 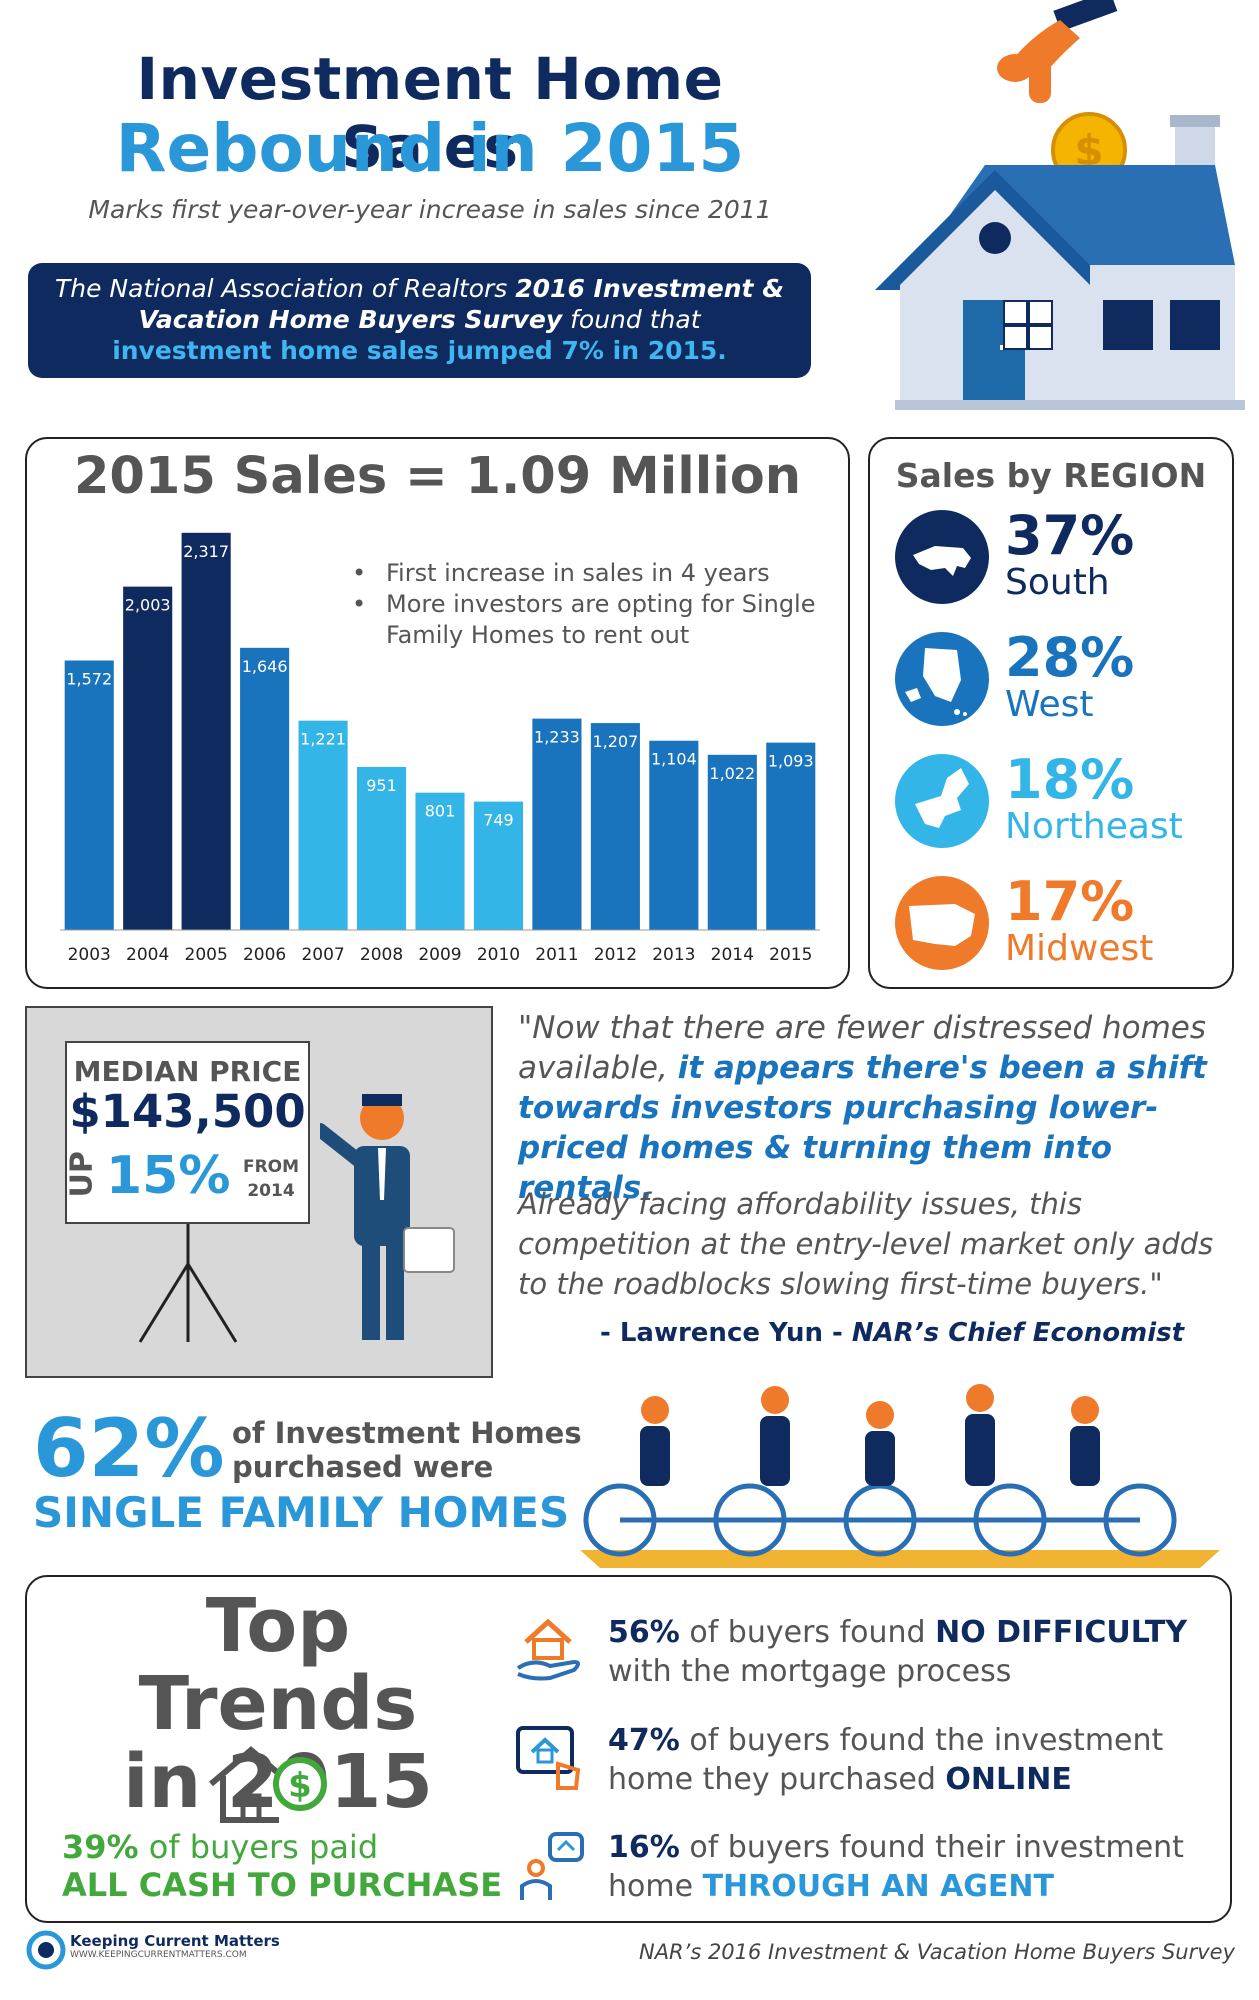 I want to click on banner-survey-name-1: 2016 Investment &, so click(x=649, y=288).